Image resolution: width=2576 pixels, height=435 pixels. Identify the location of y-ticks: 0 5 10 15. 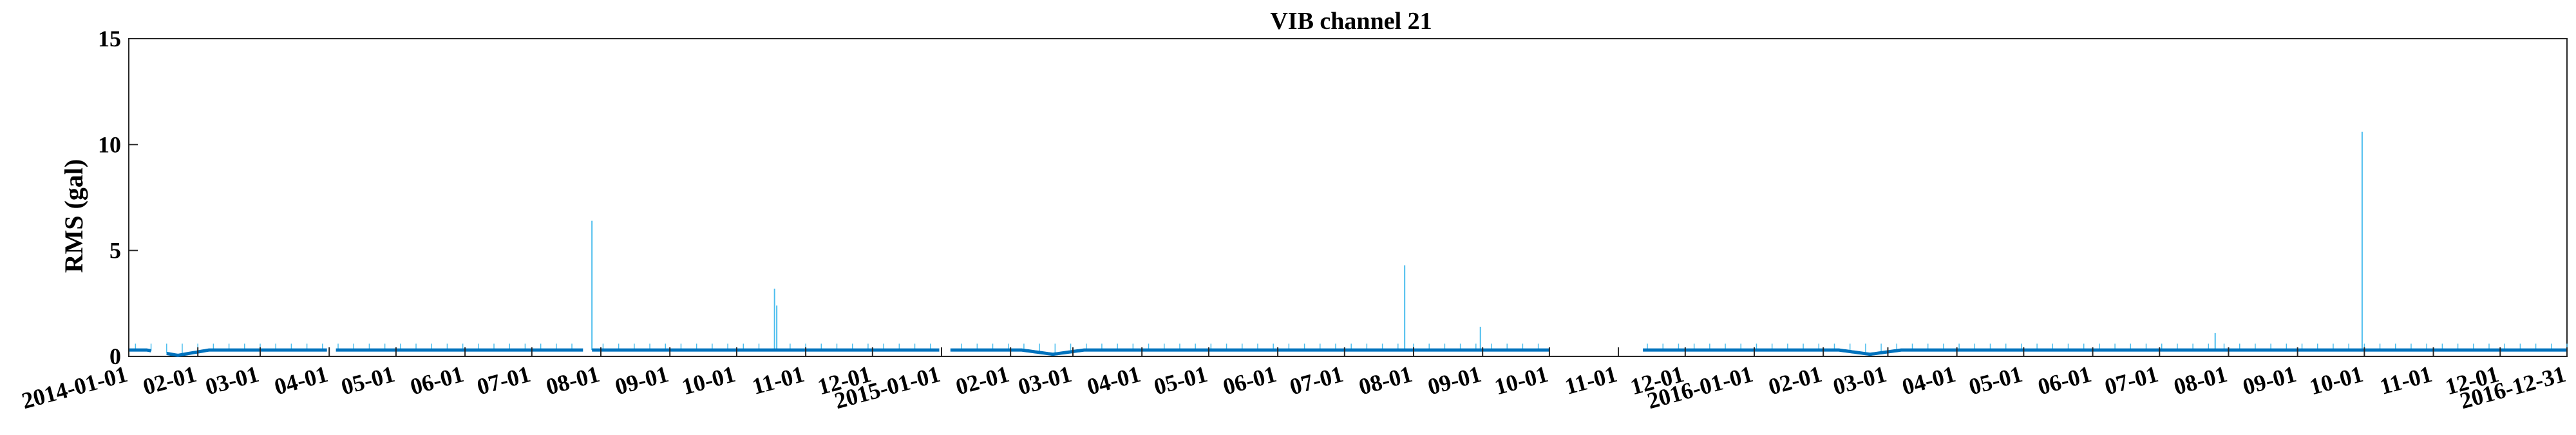
(118, 197).